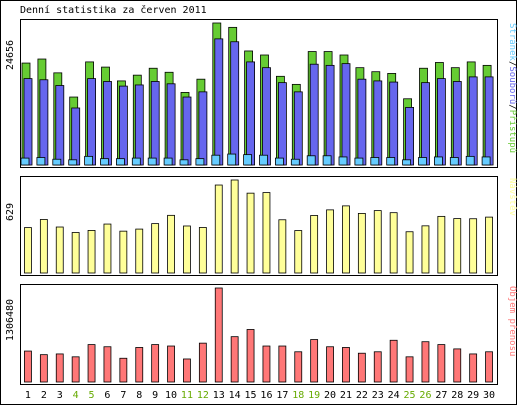  What do you see at coordinates (489, 395) in the screenshot?
I see `x-tick-label: 30` at bounding box center [489, 395].